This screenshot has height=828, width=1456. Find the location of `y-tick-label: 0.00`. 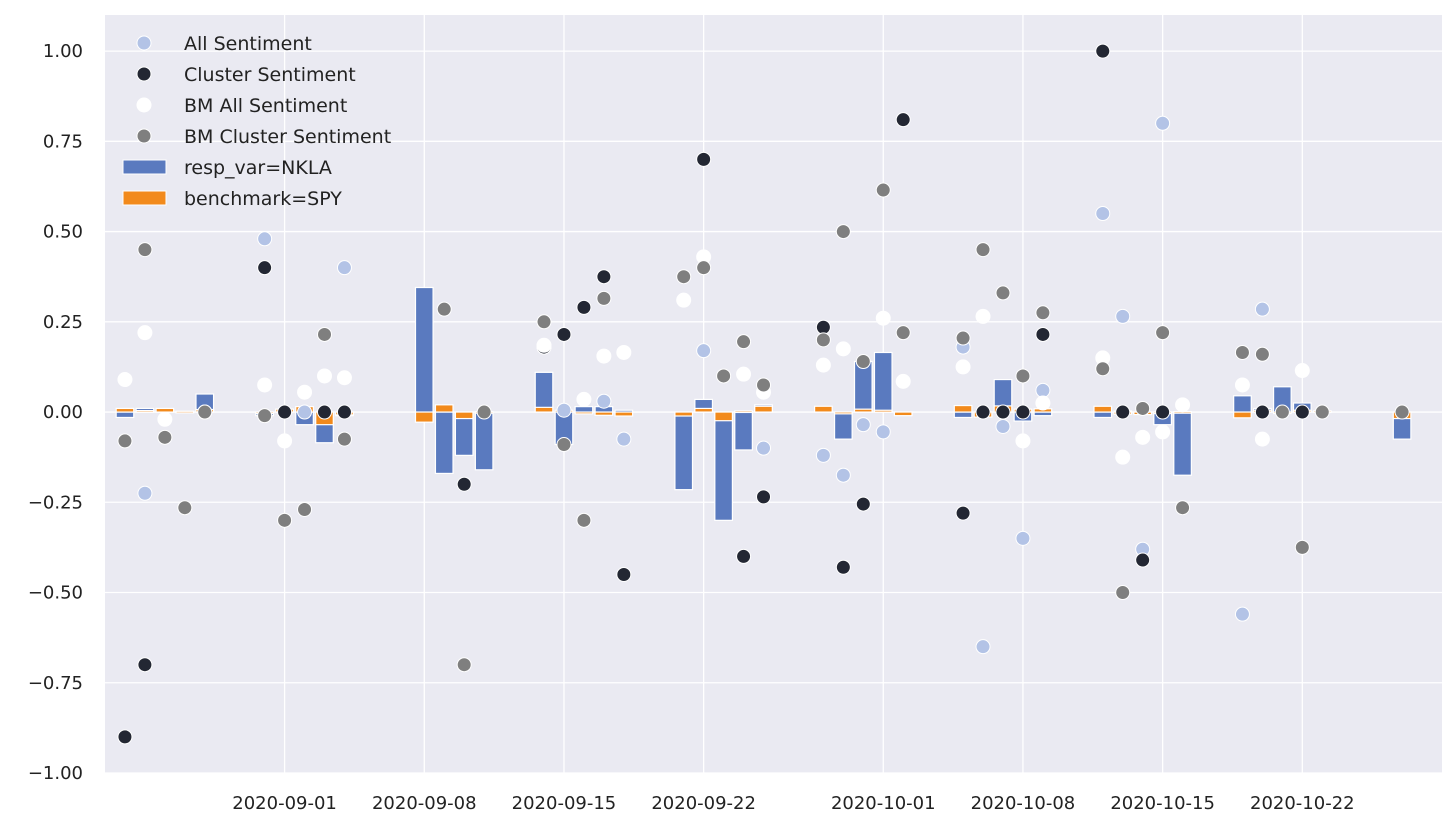

y-tick-label: 0.00 is located at coordinates (63, 412).